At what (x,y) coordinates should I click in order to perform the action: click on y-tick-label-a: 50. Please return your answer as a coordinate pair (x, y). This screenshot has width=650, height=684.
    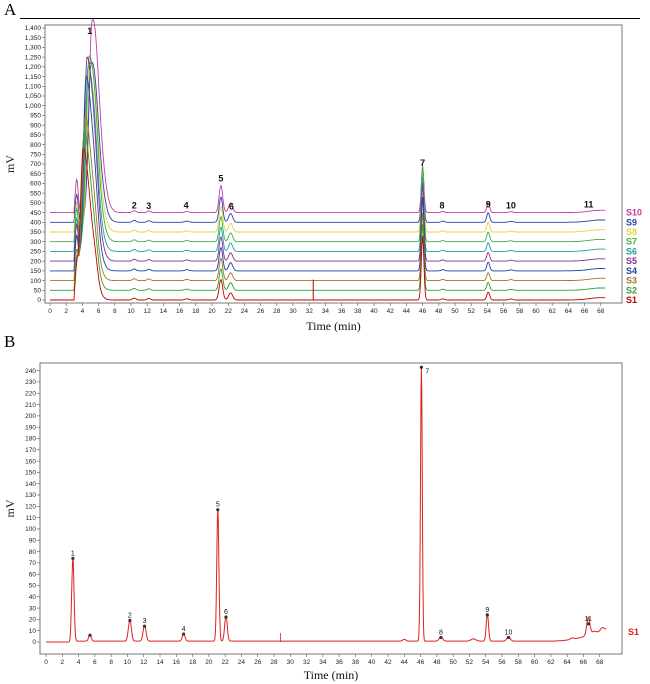
    Looking at the image, I should click on (38, 290).